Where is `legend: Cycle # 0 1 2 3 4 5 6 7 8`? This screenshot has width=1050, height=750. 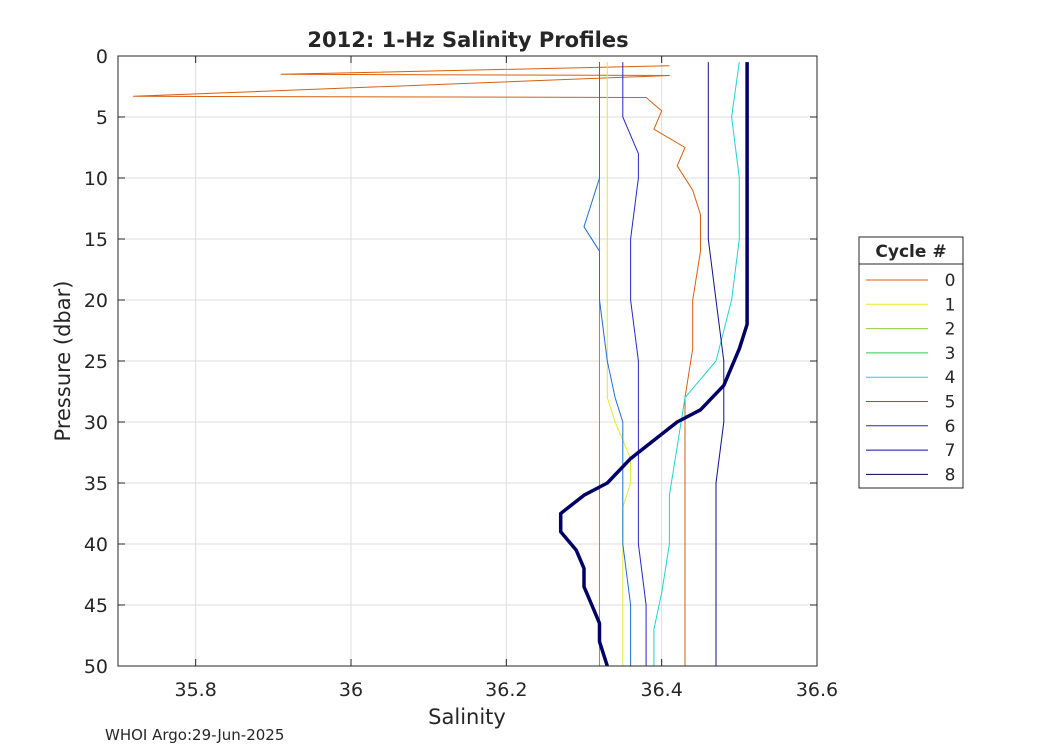 legend: Cycle # 0 1 2 3 4 5 6 7 8 is located at coordinates (911, 362).